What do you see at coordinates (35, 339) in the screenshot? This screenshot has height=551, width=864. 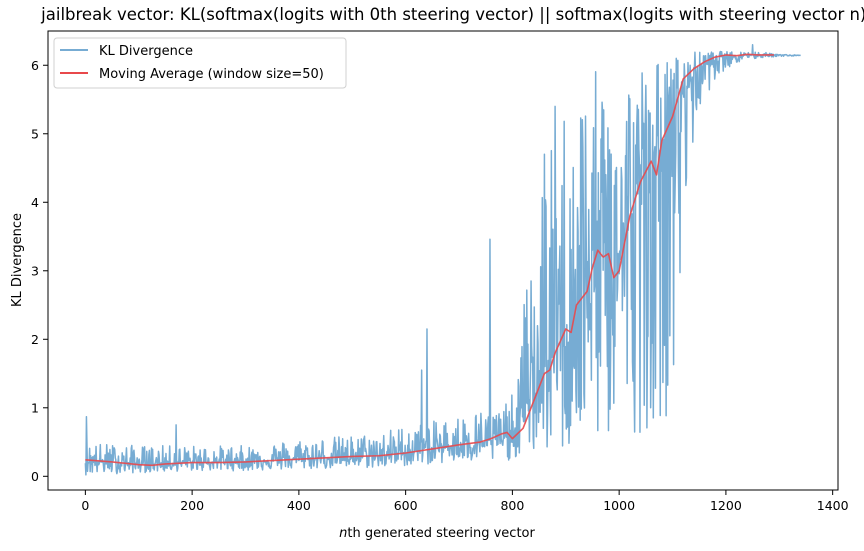 I see `y-tick-label: 2` at bounding box center [35, 339].